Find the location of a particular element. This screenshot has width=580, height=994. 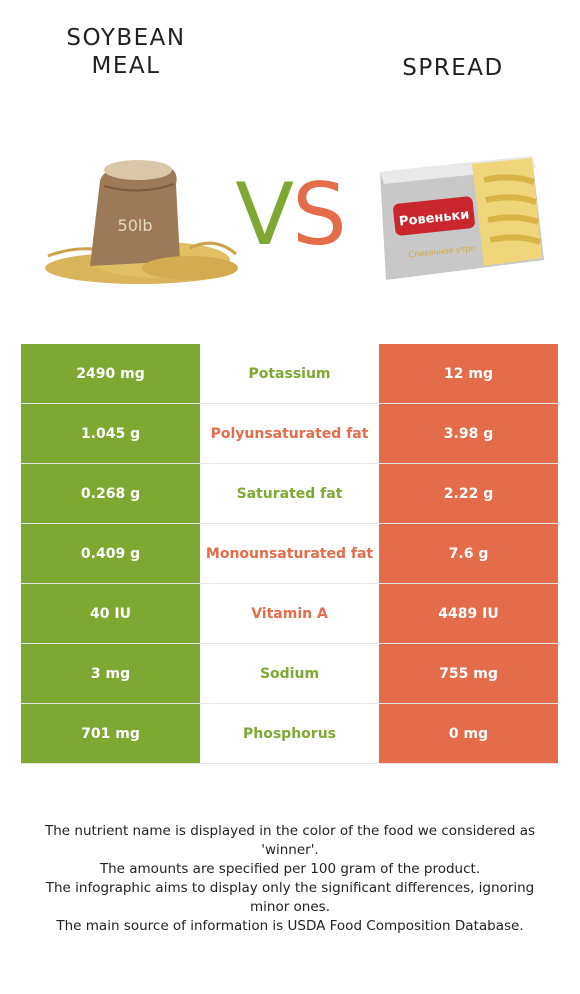

table-row: 1.045 g Polyunsaturated fat 3.98 g is located at coordinates (289, 434).